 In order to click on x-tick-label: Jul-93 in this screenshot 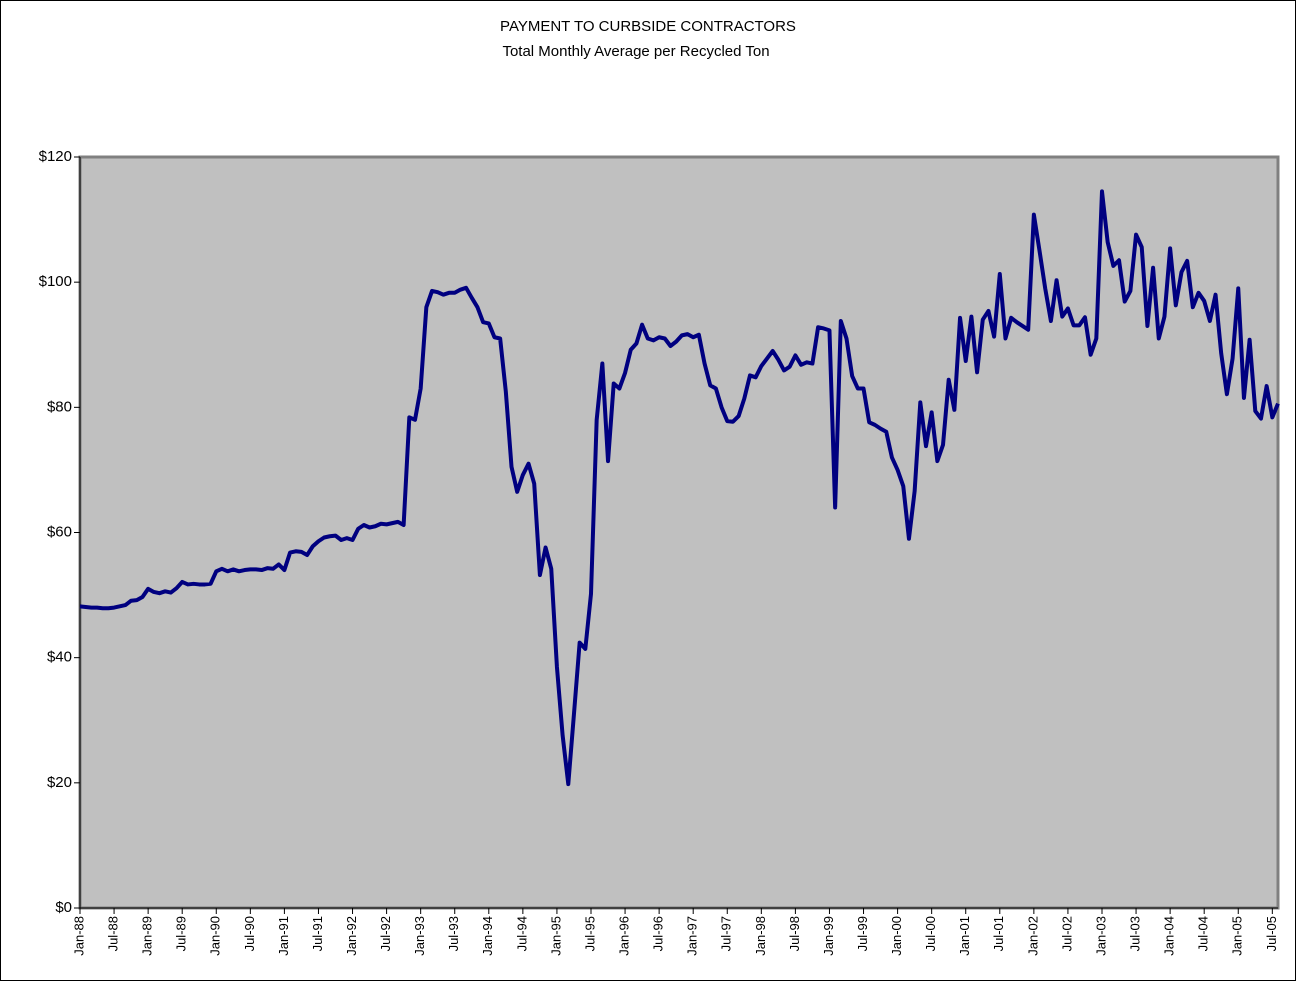, I will do `click(453, 933)`.